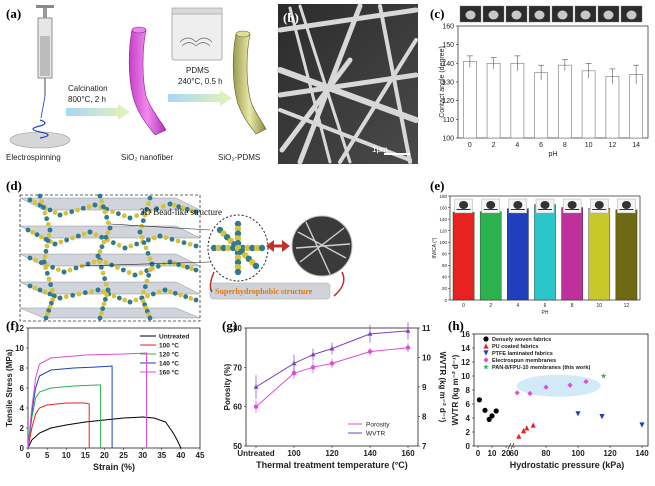 Image resolution: width=655 pixels, height=486 pixels. Describe the element at coordinates (87, 99) in the screenshot. I see `arrow1-label-2: 800°C, 2 h` at that location.